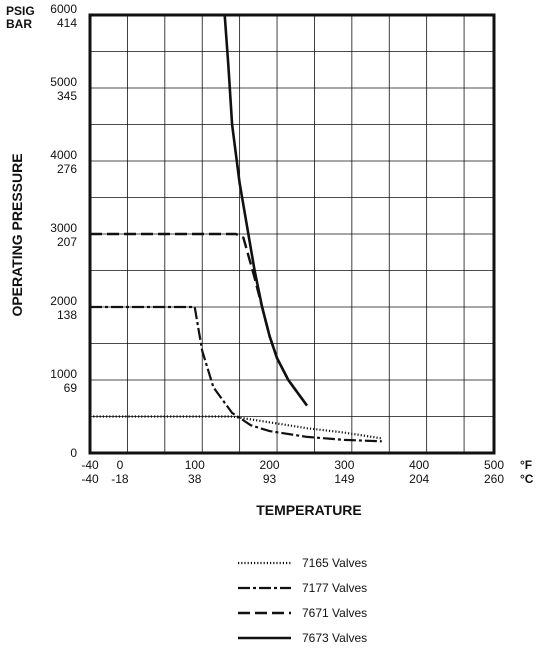  I want to click on y-tick-label-bar: 276, so click(67, 169).